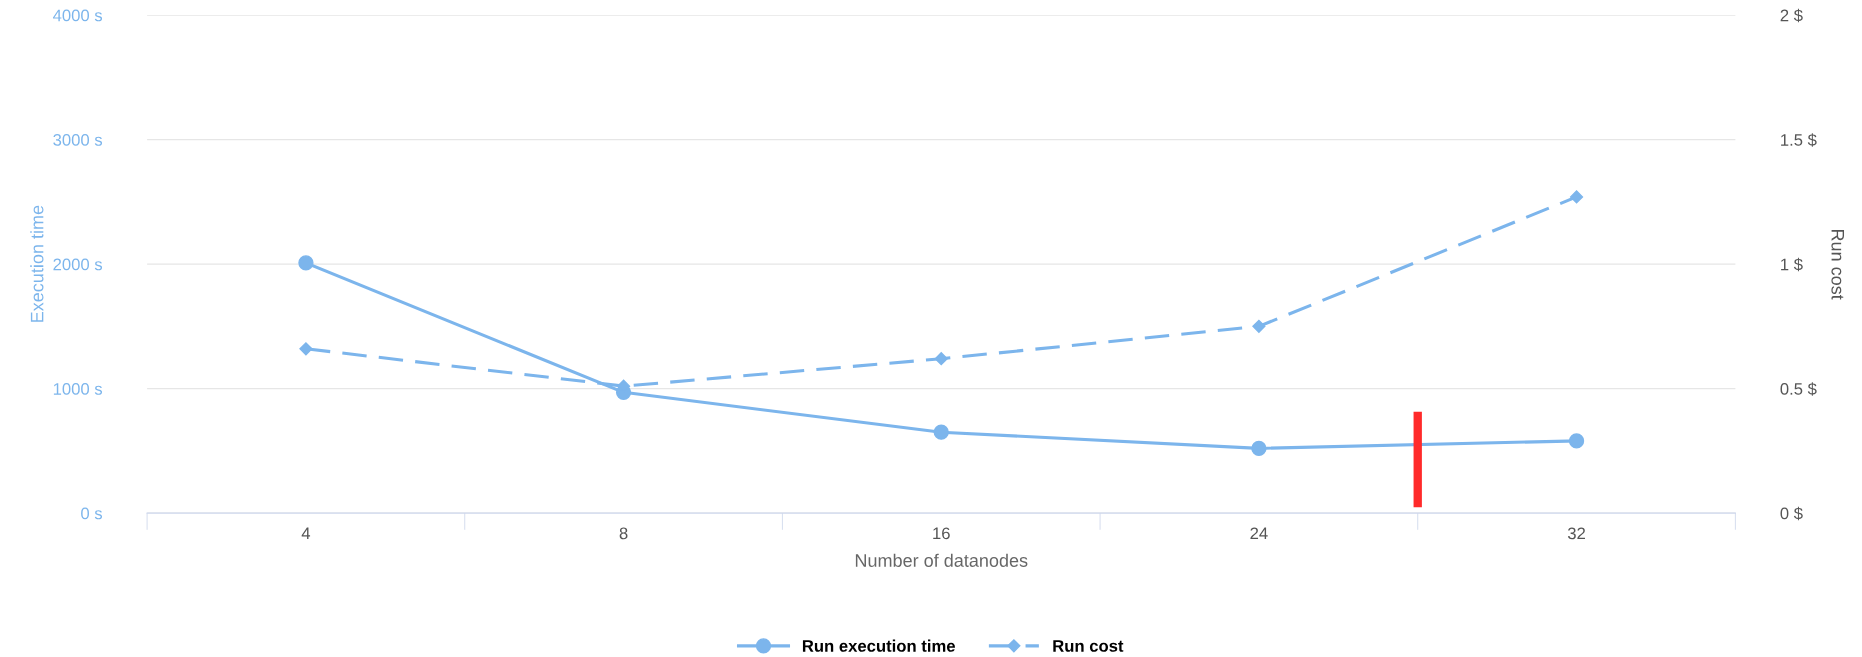 This screenshot has height=657, width=1862. I want to click on x-tick-label: 32, so click(1576, 533).